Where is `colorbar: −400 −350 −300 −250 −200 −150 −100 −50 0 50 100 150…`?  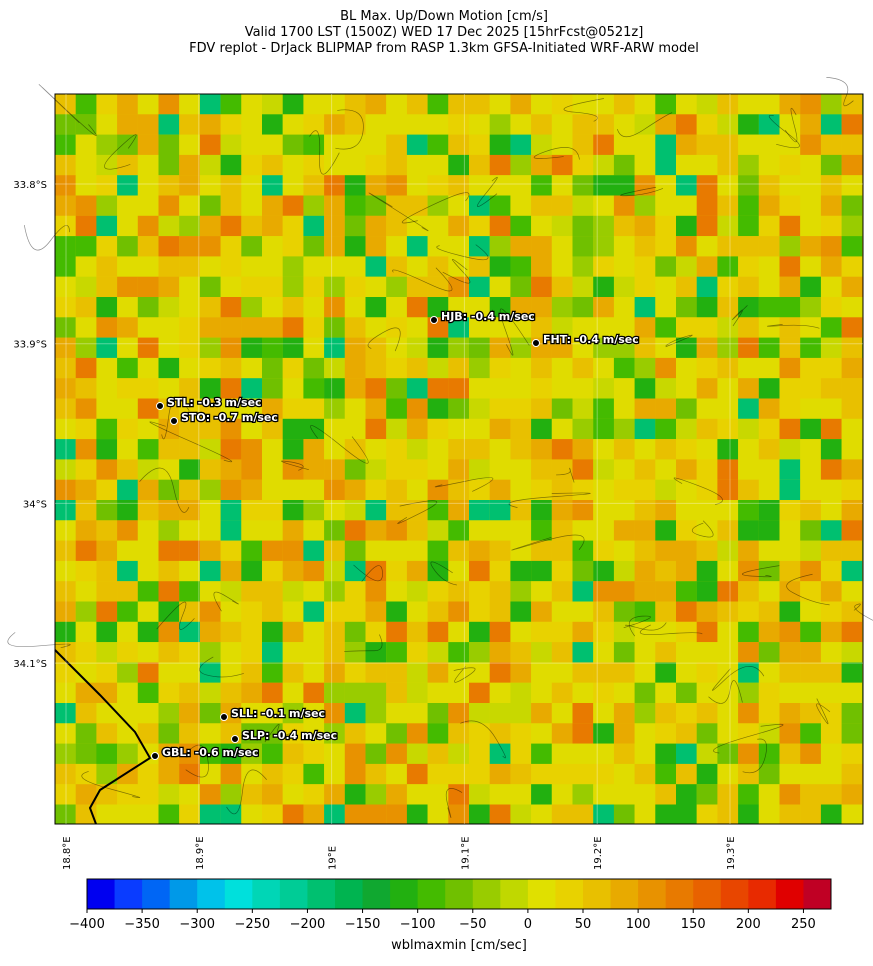
colorbar: −400 −350 −300 −250 −200 −150 −100 −50 0 50 100 150… is located at coordinates (450, 905).